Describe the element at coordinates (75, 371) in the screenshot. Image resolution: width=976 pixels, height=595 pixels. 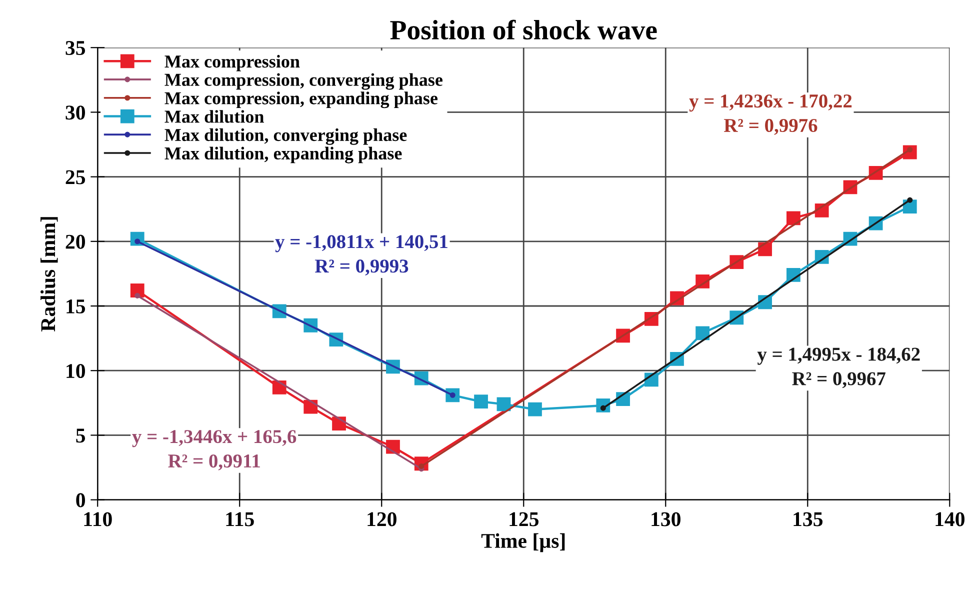
I see `y-tick-label: 10` at that location.